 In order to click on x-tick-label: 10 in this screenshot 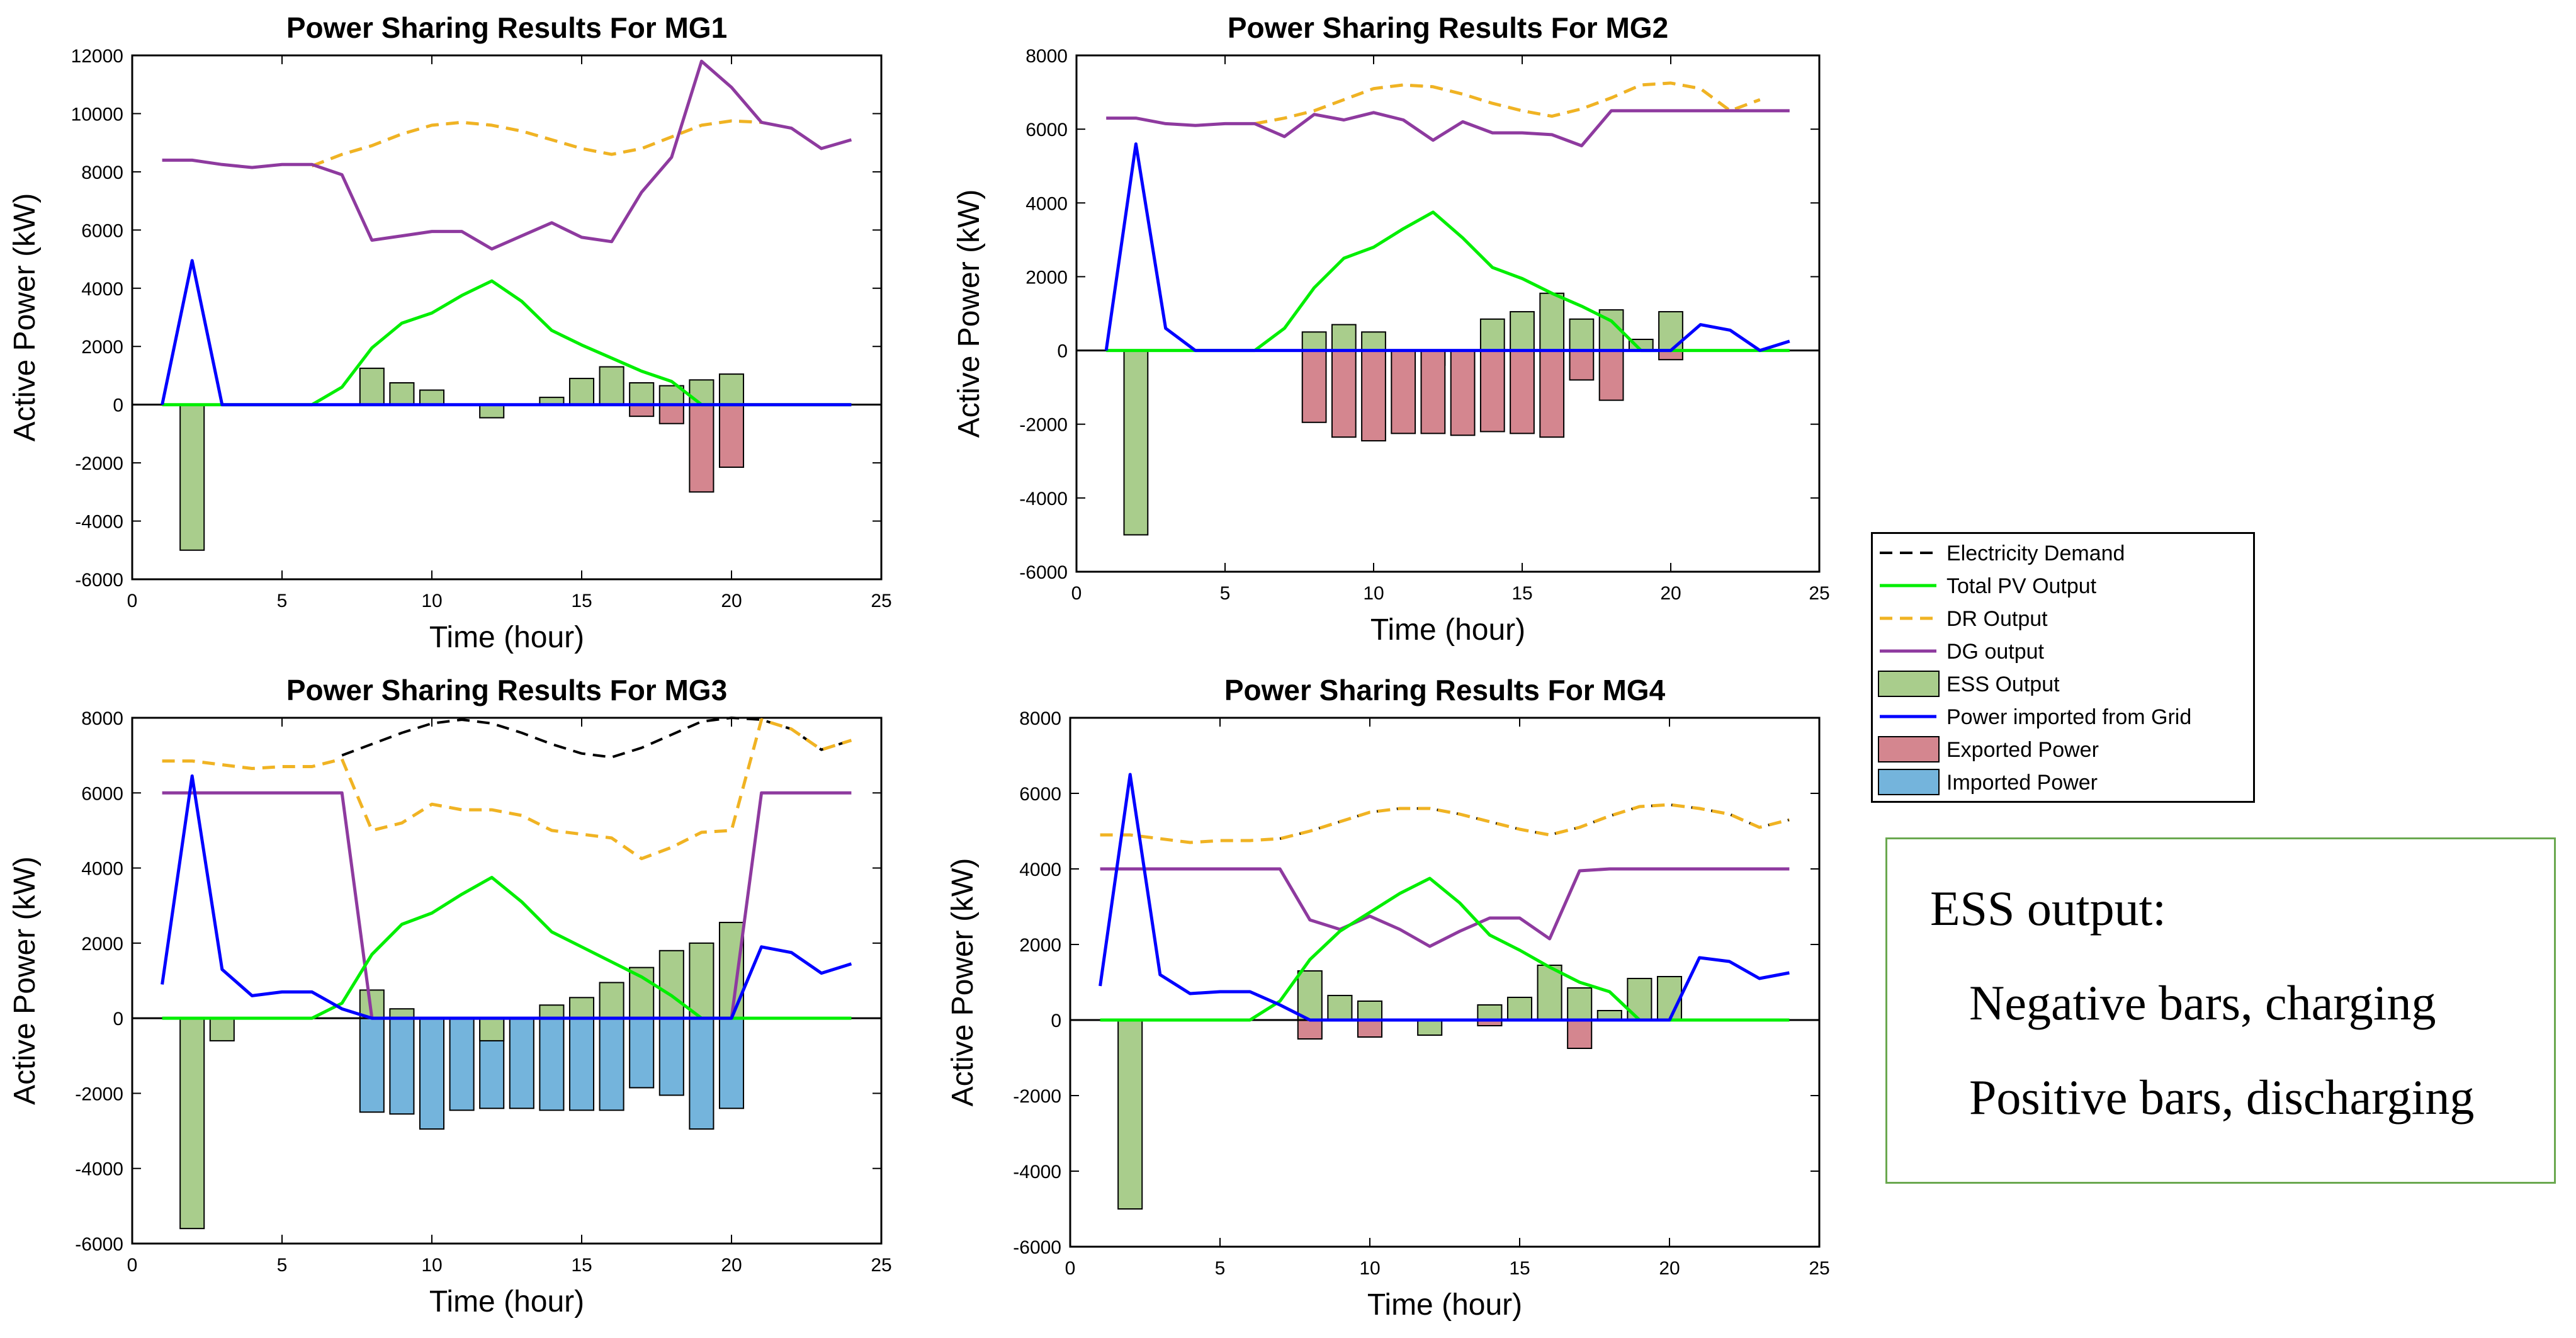, I will do `click(1373, 593)`.